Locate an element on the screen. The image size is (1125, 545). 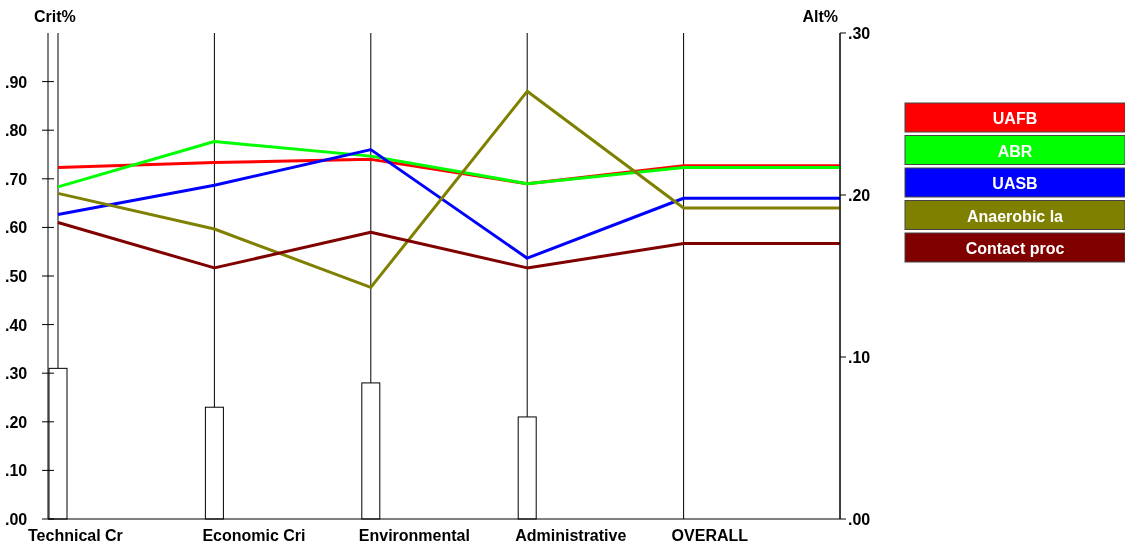
y-tick-label: .80 is located at coordinates (16, 131).